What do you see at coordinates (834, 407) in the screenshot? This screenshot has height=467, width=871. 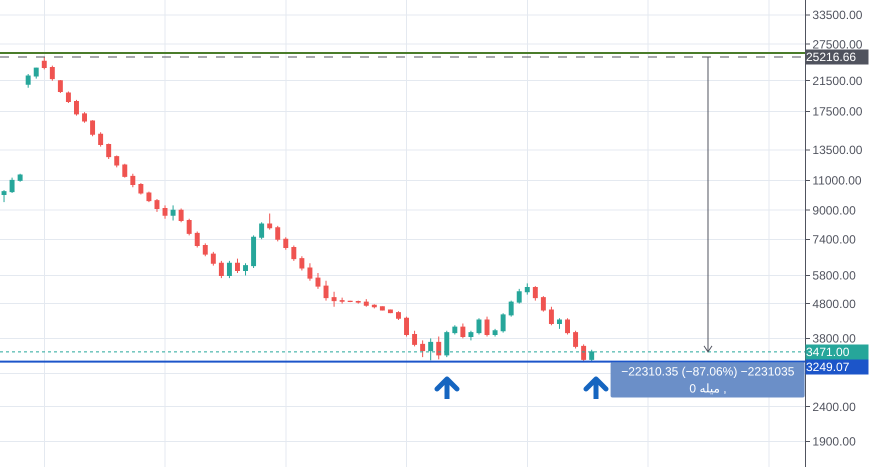 I see `y-tick-label: 2400.00` at bounding box center [834, 407].